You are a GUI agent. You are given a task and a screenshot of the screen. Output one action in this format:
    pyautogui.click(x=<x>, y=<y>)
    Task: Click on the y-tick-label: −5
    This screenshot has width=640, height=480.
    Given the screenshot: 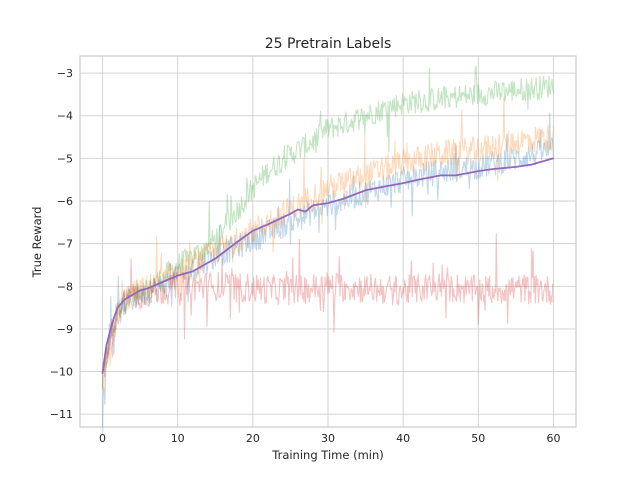 What is the action you would take?
    pyautogui.click(x=65, y=158)
    